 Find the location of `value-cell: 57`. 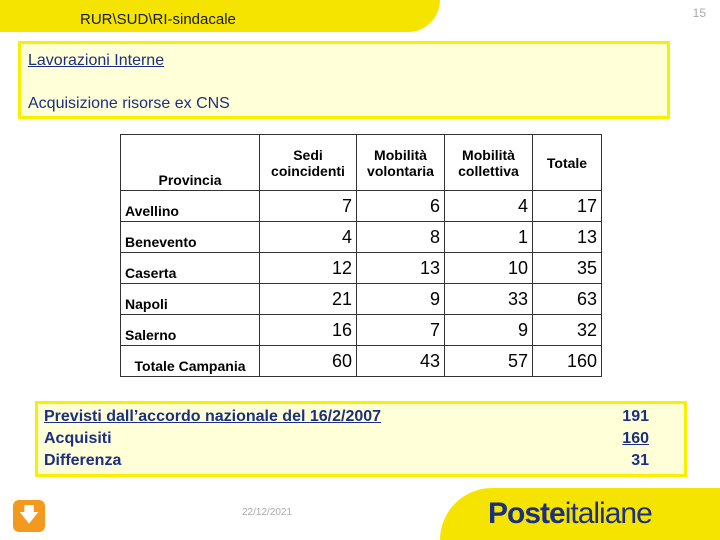

value-cell: 57 is located at coordinates (488, 361).